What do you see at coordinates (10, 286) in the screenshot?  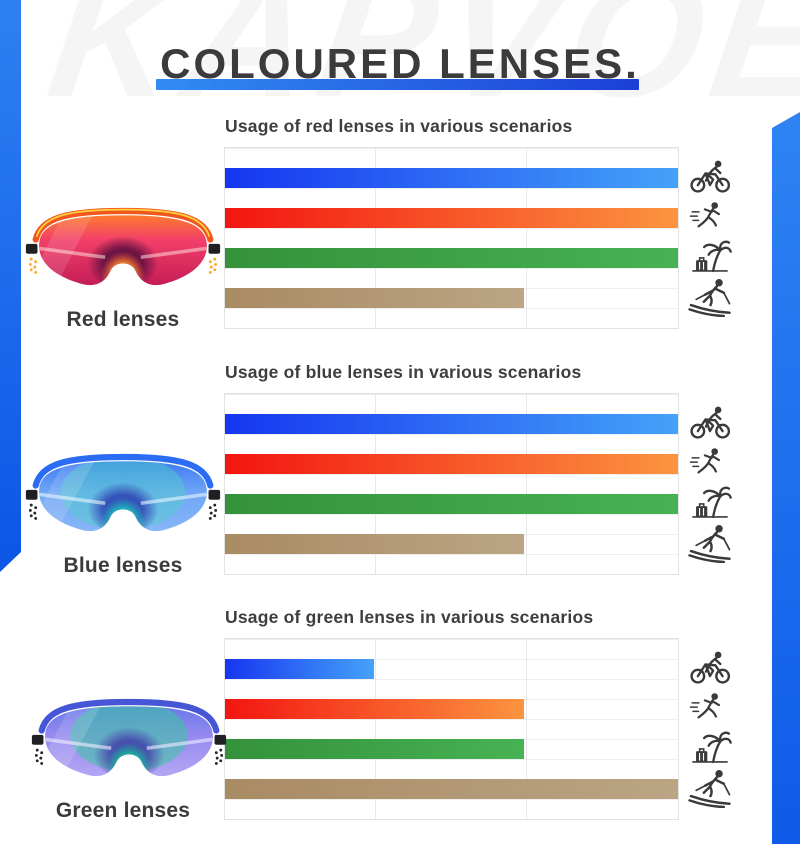 I see `left-blue-band` at bounding box center [10, 286].